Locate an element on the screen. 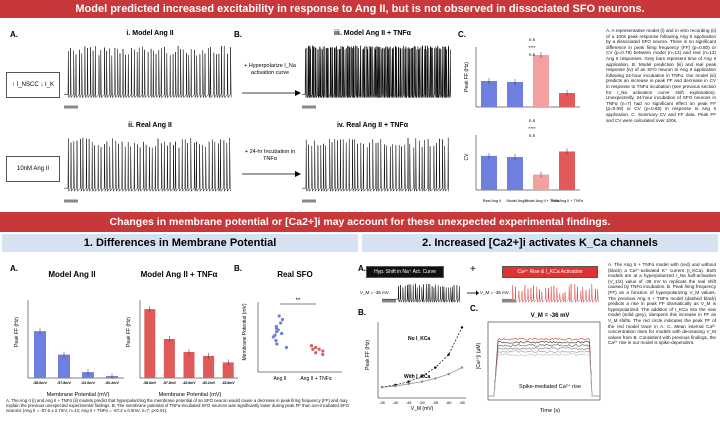  s2-box-ca: Ca²⁺ Rise & I_KCa Activation is located at coordinates (550, 272).